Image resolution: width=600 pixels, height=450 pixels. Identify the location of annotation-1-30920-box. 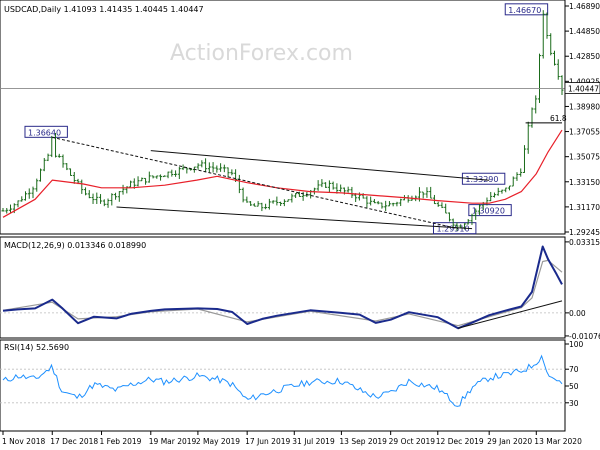
(490, 210).